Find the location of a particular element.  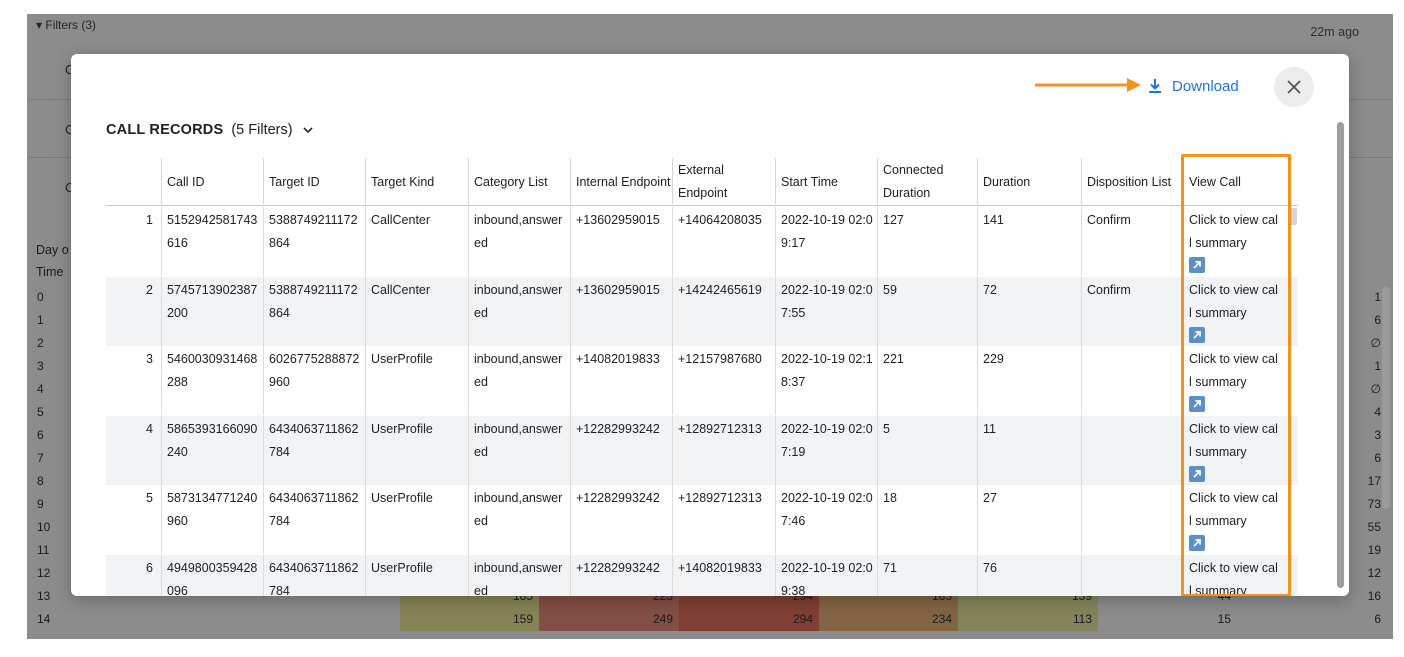

download-button: Download is located at coordinates (1192, 86).